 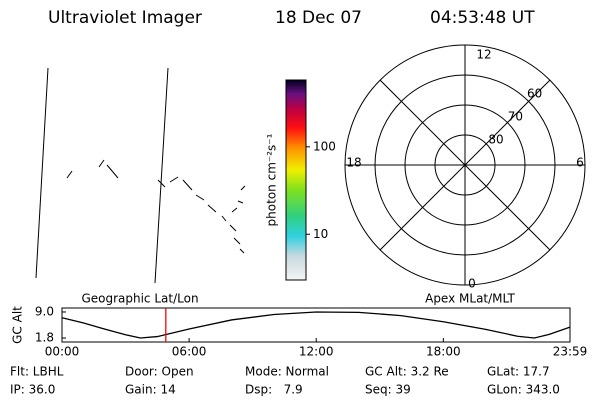 I want to click on ring-label: 70, so click(x=515, y=117).